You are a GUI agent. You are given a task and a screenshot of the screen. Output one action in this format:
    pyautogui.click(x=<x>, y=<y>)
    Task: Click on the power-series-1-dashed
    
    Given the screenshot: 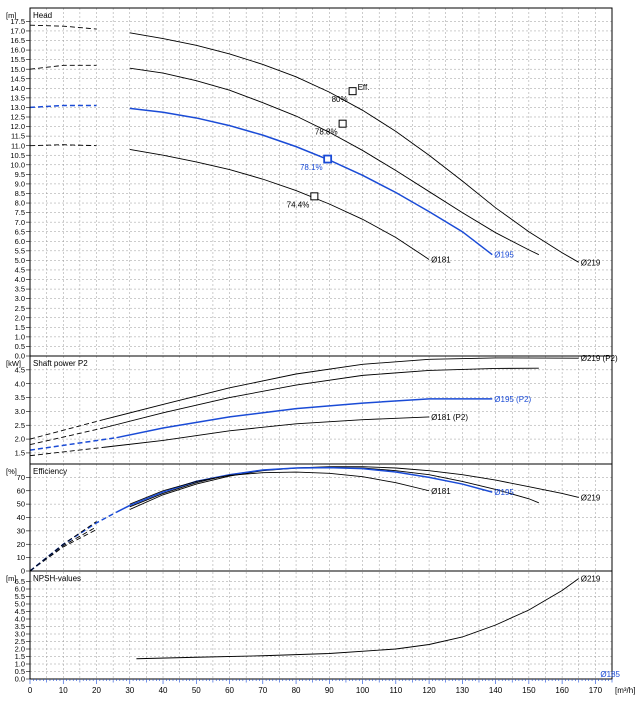 What is the action you would take?
    pyautogui.click(x=66, y=436)
    